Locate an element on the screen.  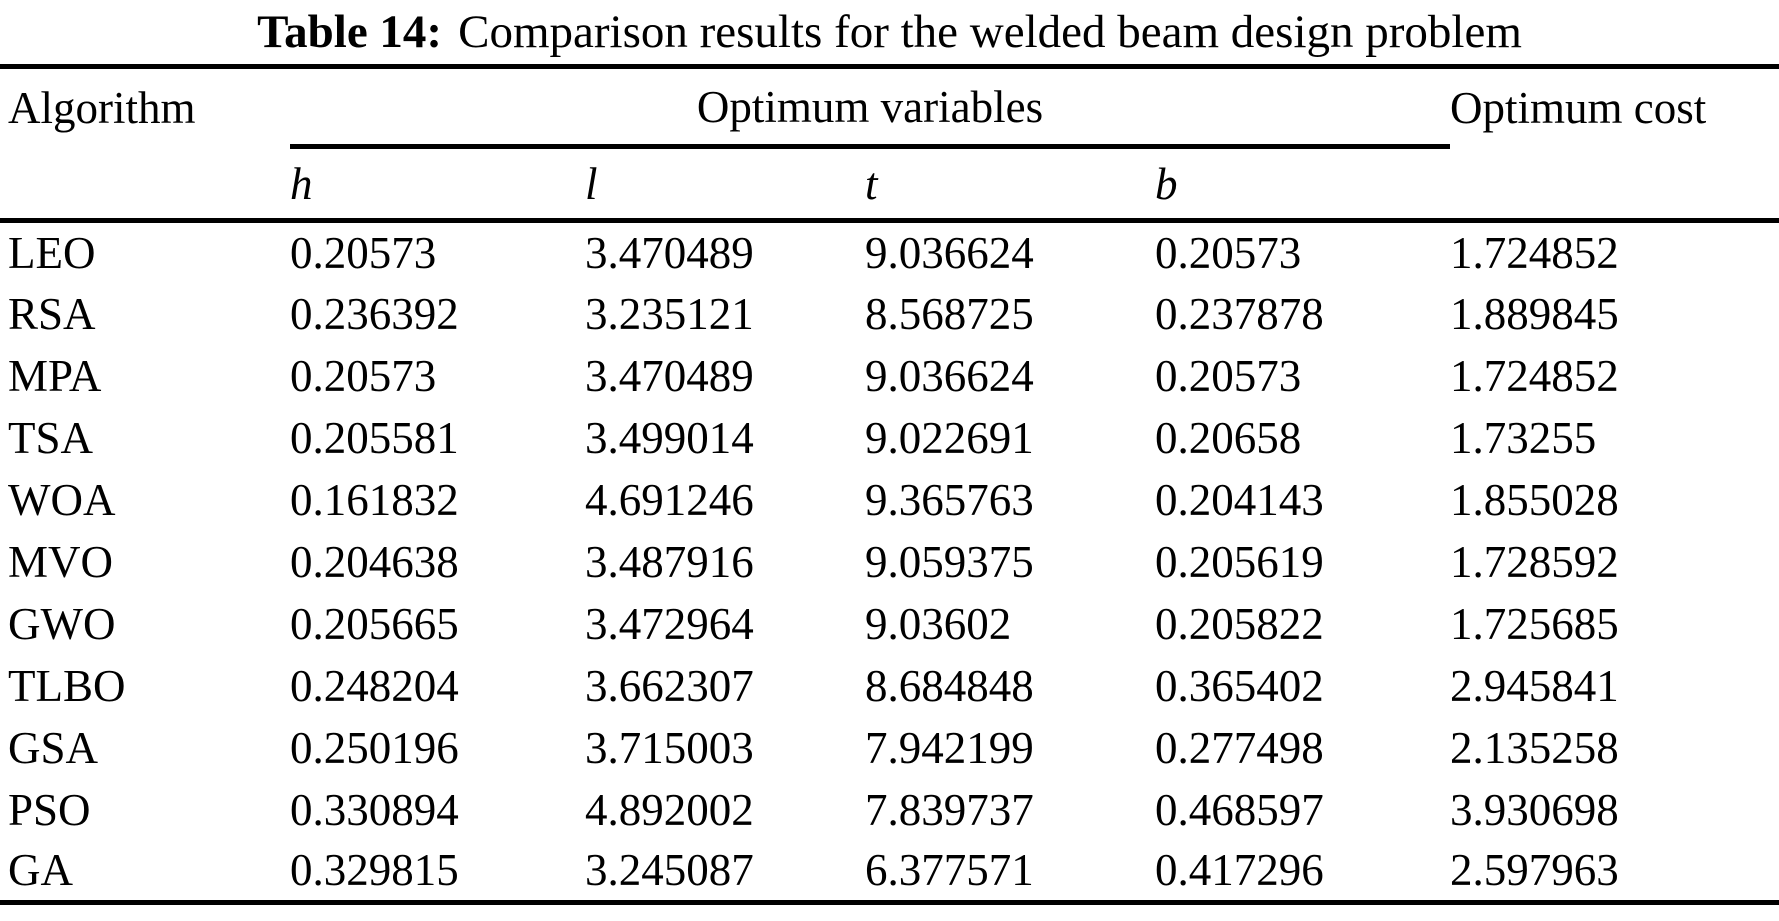
t-cell: 9.022691 is located at coordinates (949, 437).